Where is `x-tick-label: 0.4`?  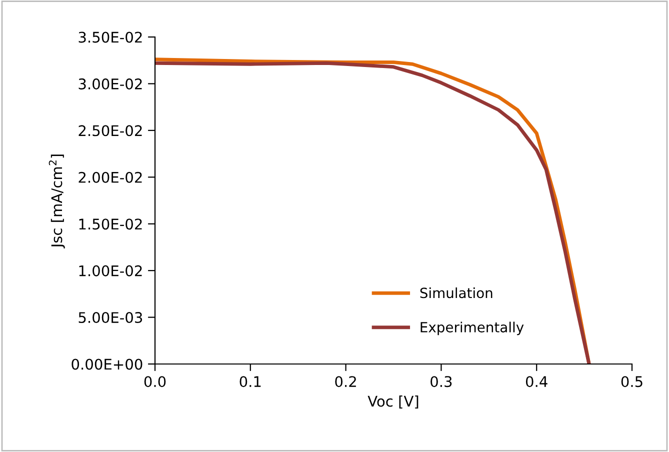
x-tick-label: 0.4 is located at coordinates (537, 382).